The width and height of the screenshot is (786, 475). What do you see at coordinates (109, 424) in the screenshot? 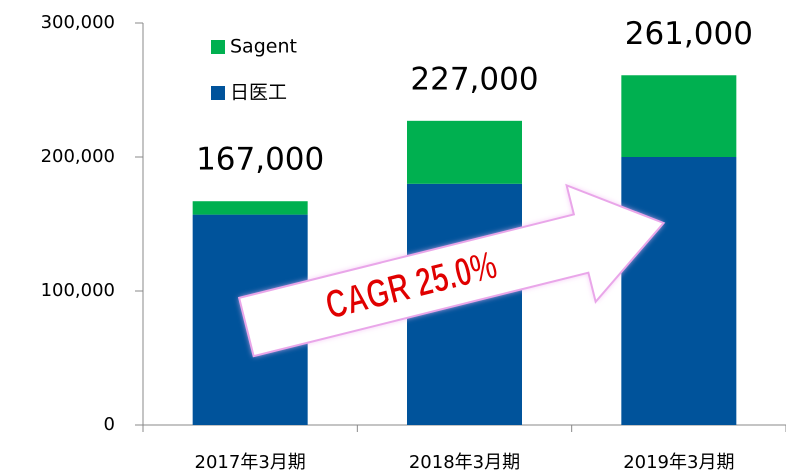
I see `y-tick-label: 0` at bounding box center [109, 424].